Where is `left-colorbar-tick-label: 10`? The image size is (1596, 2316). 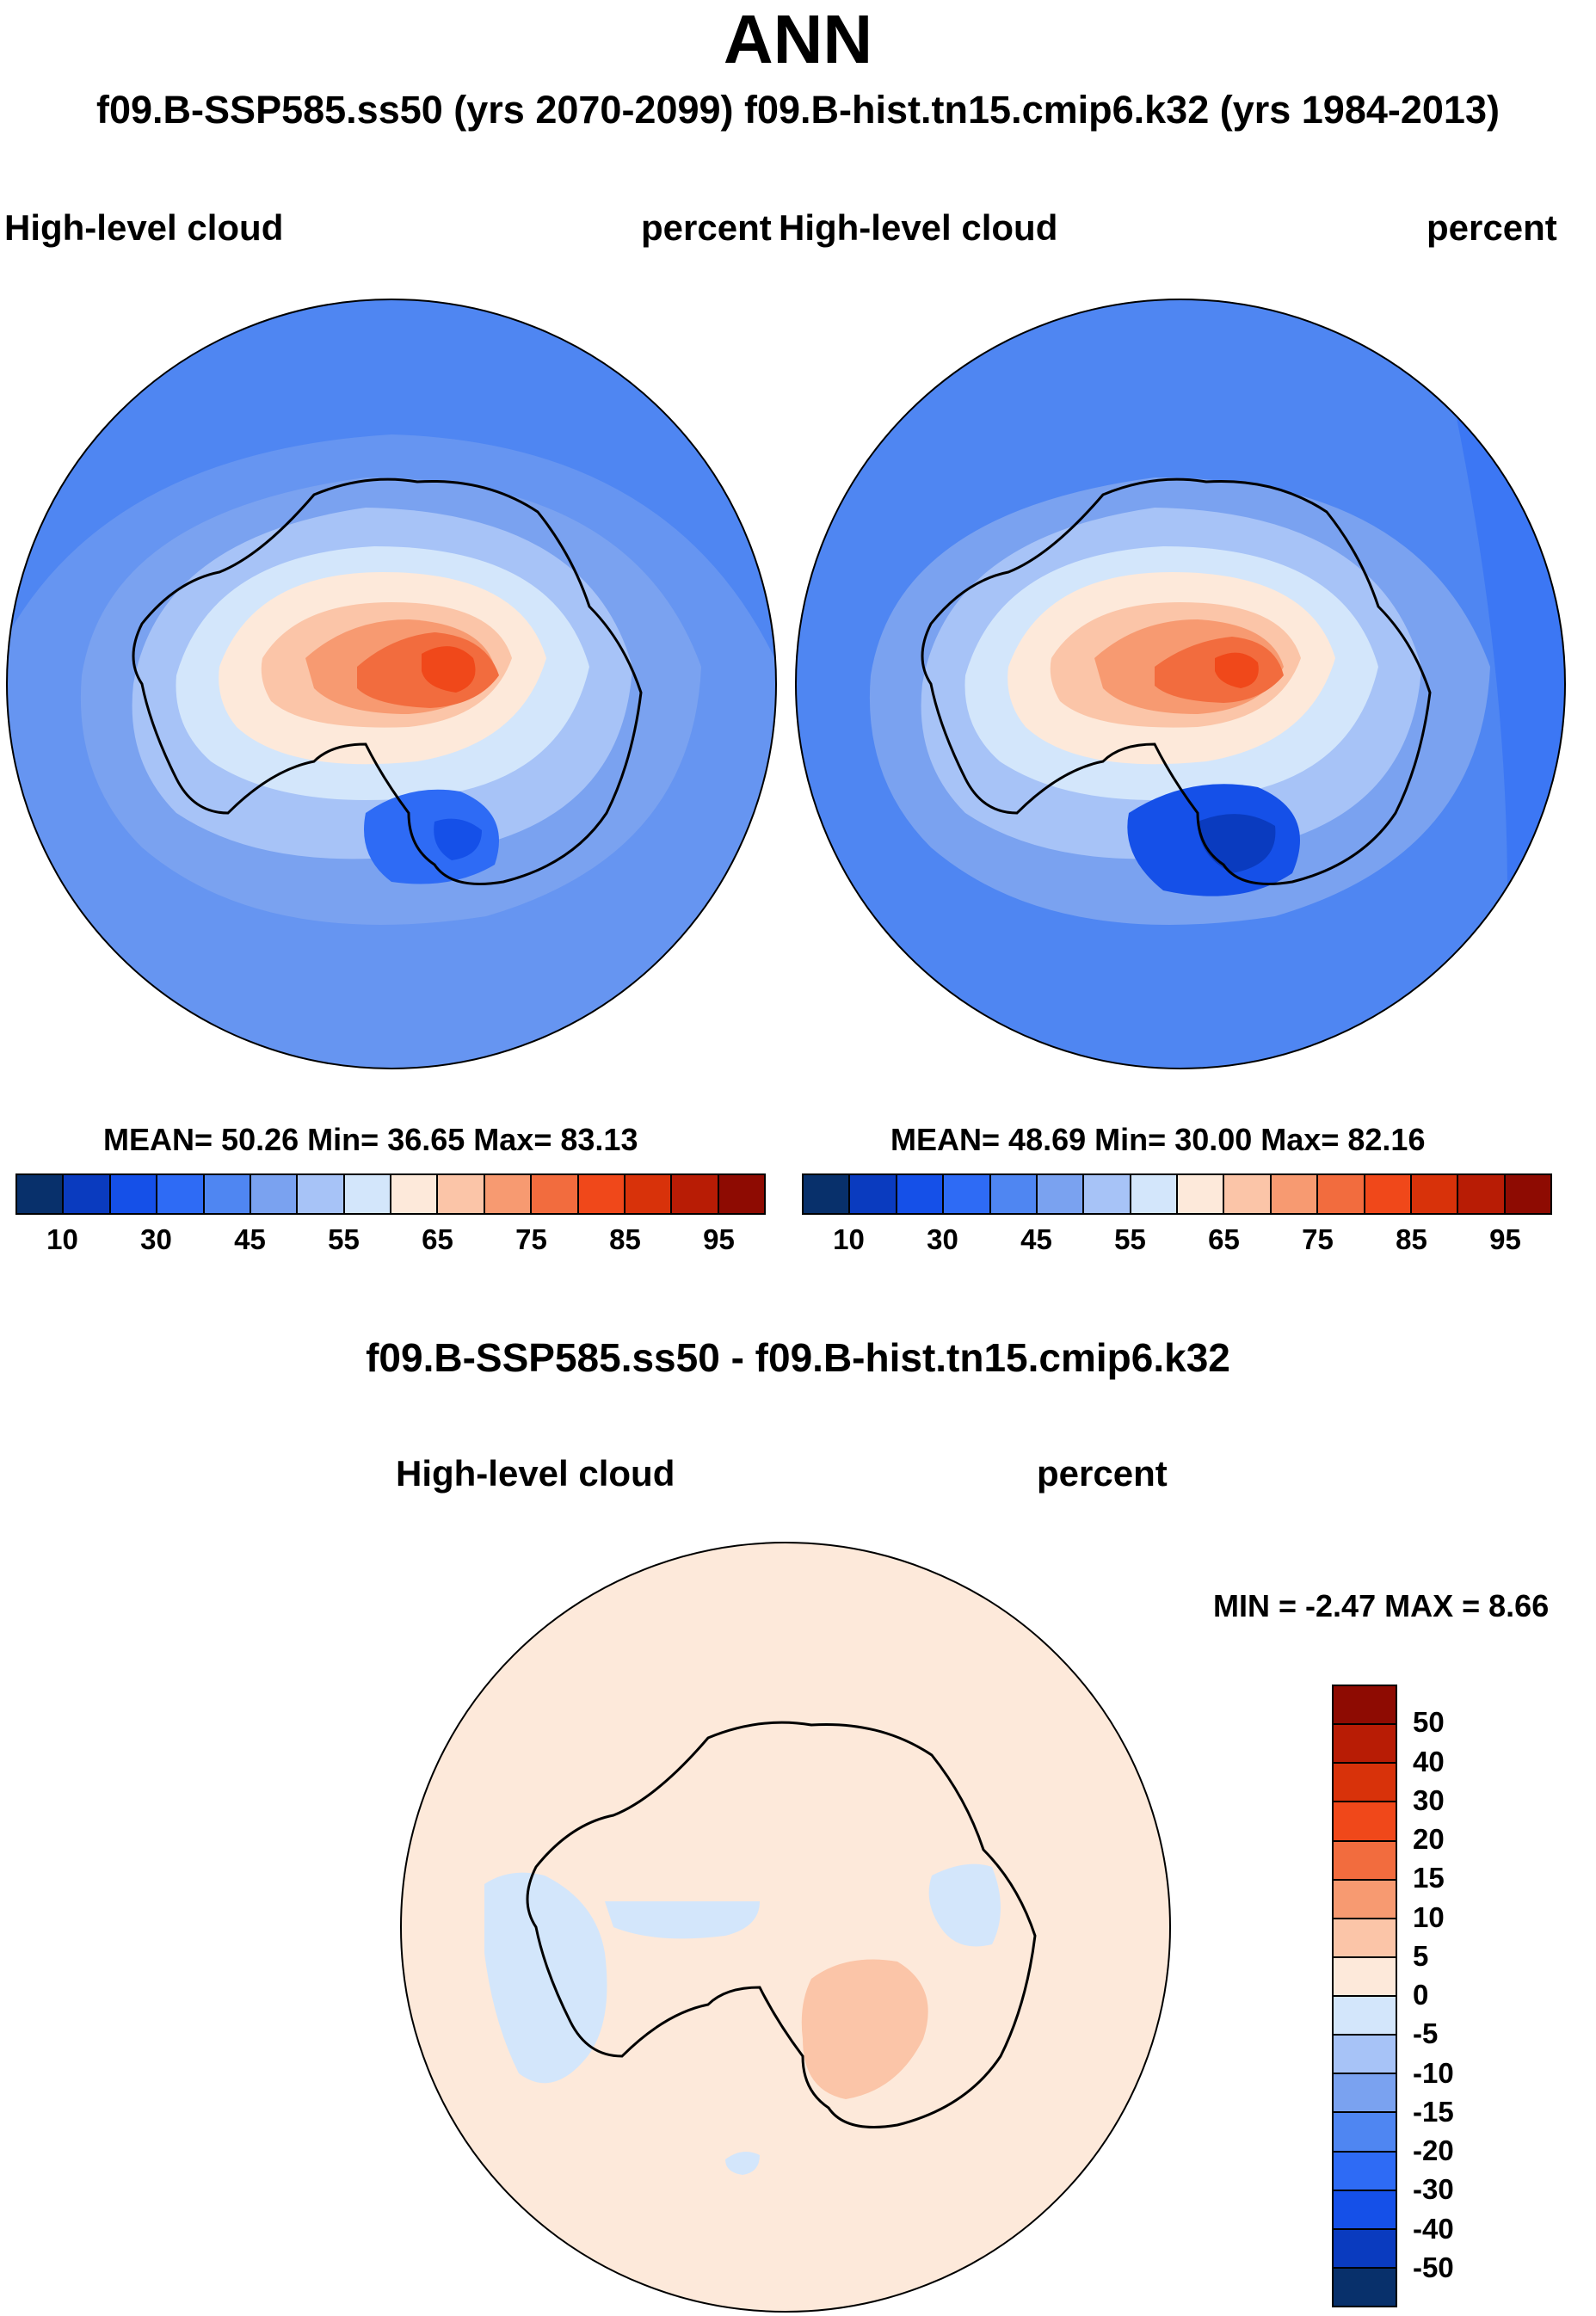 left-colorbar-tick-label: 10 is located at coordinates (62, 1239).